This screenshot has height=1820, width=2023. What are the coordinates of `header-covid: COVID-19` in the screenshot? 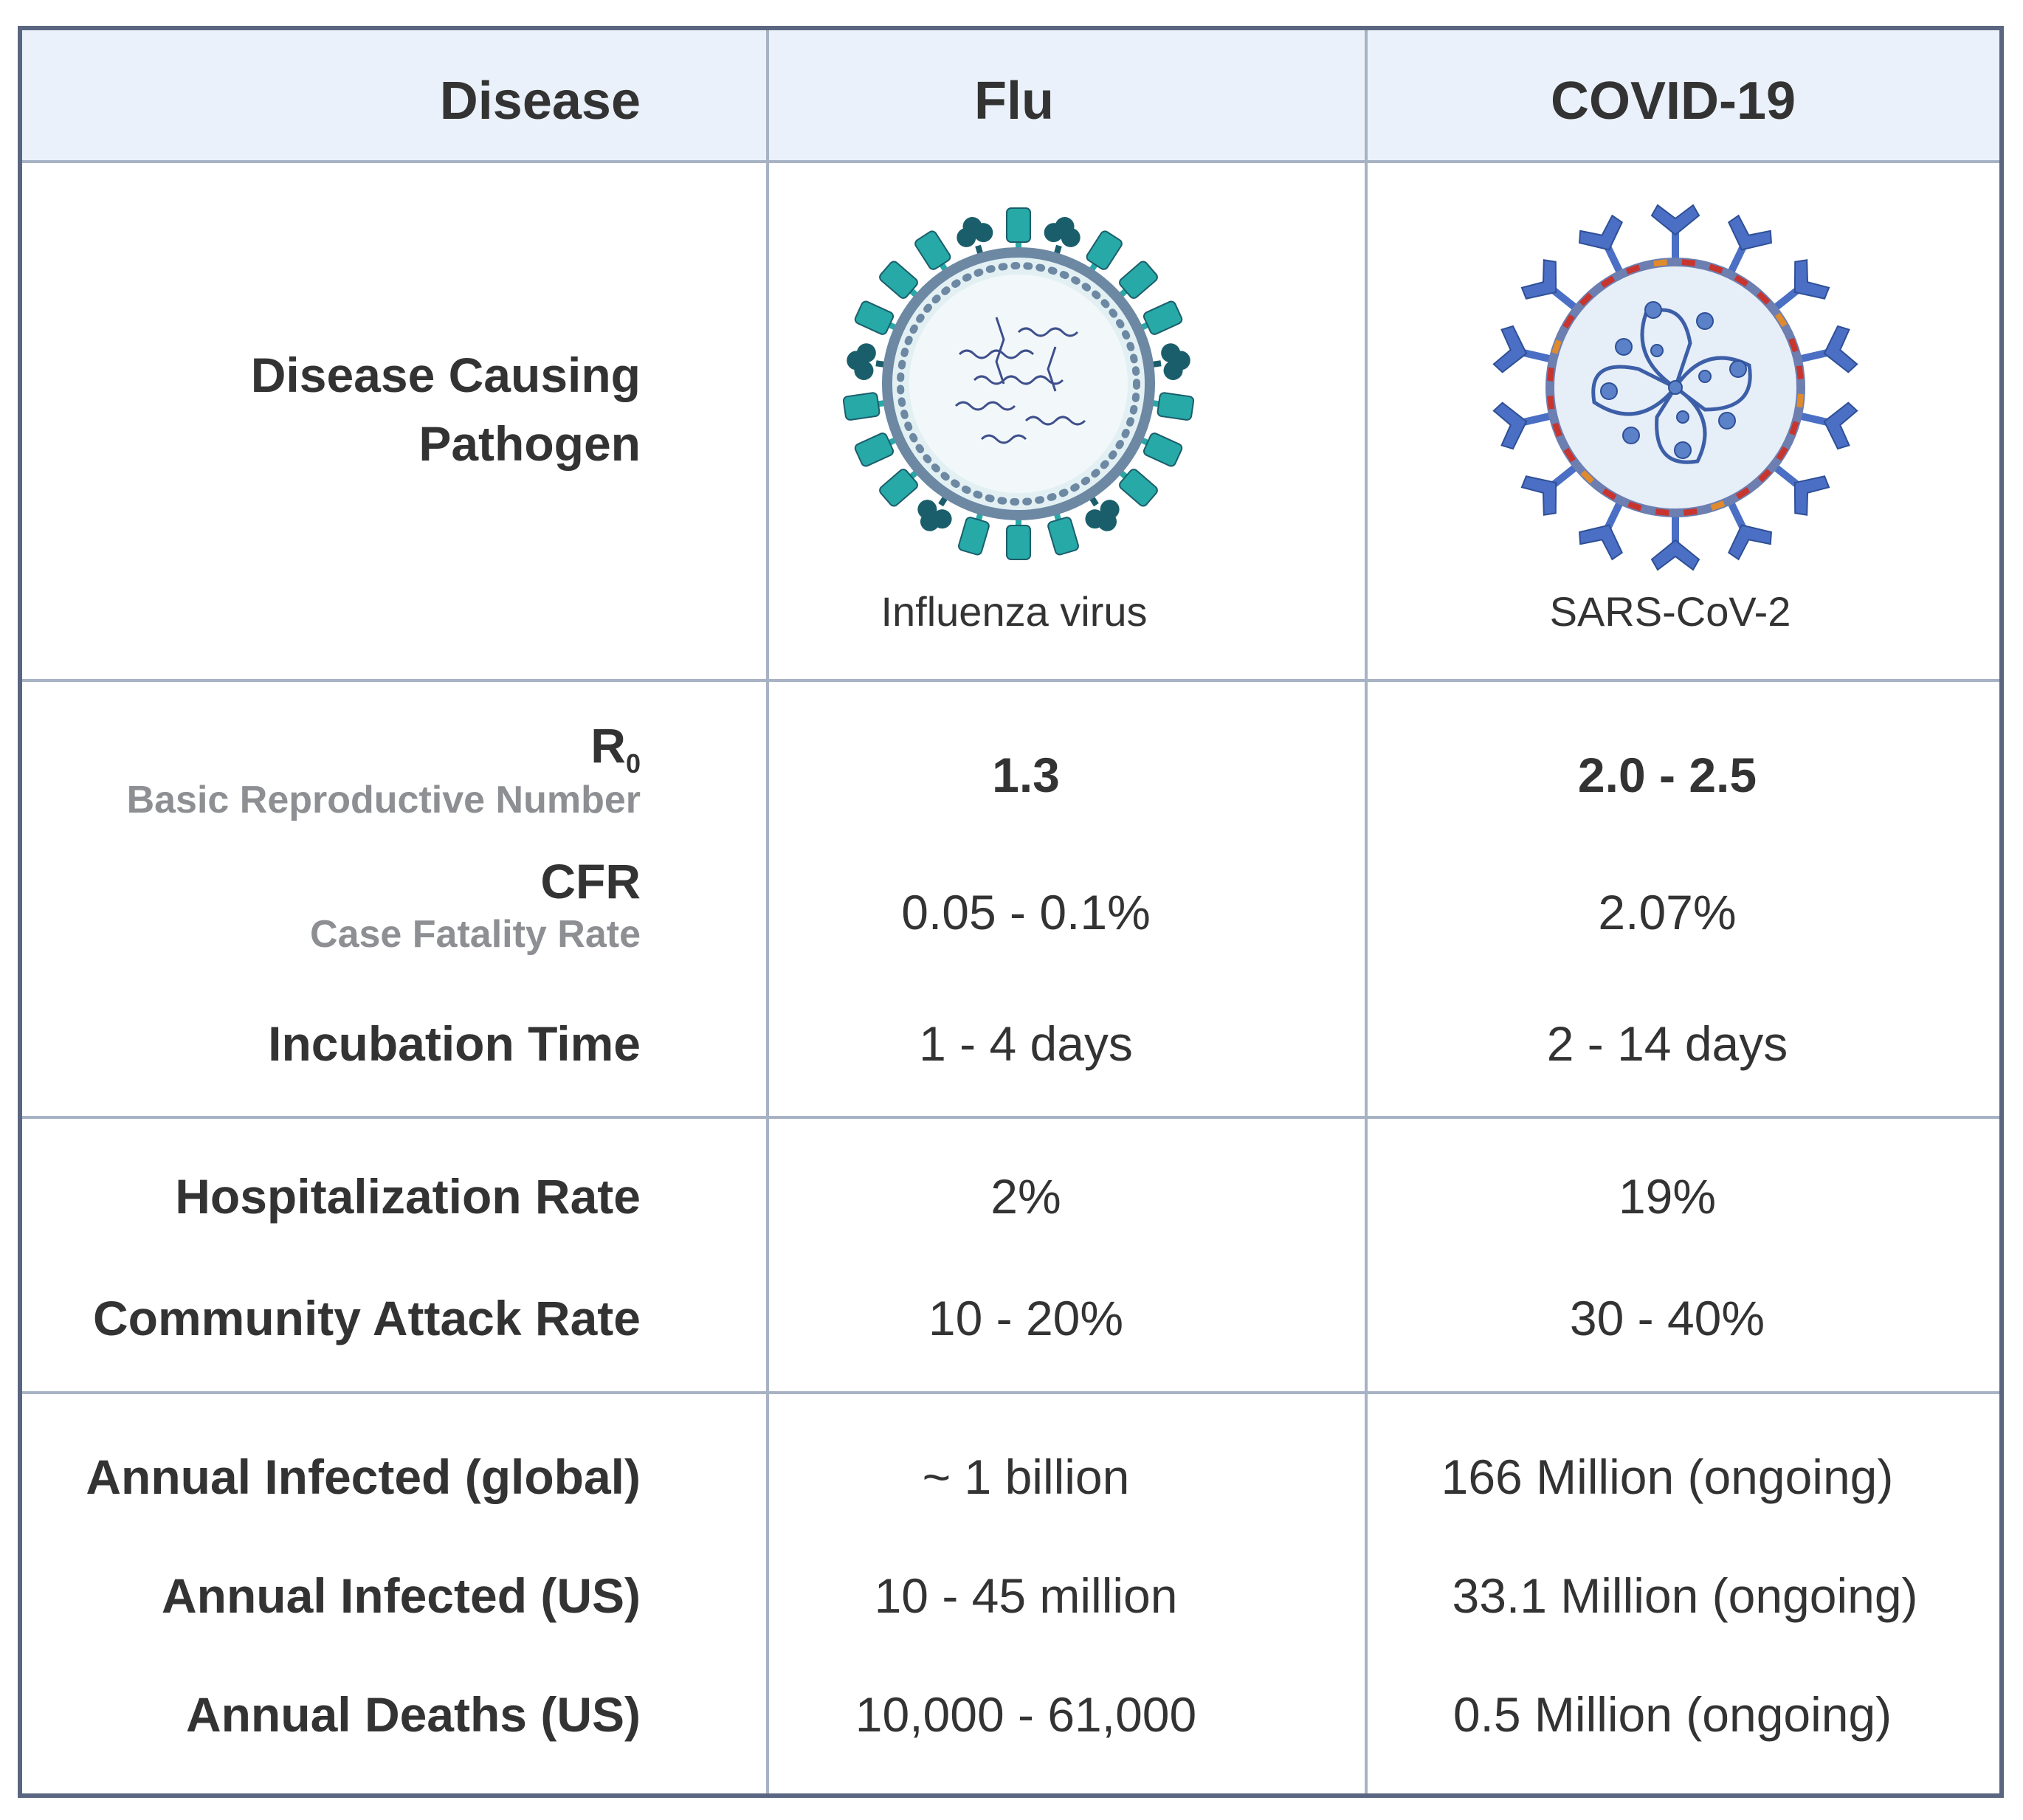 It's located at (1673, 102).